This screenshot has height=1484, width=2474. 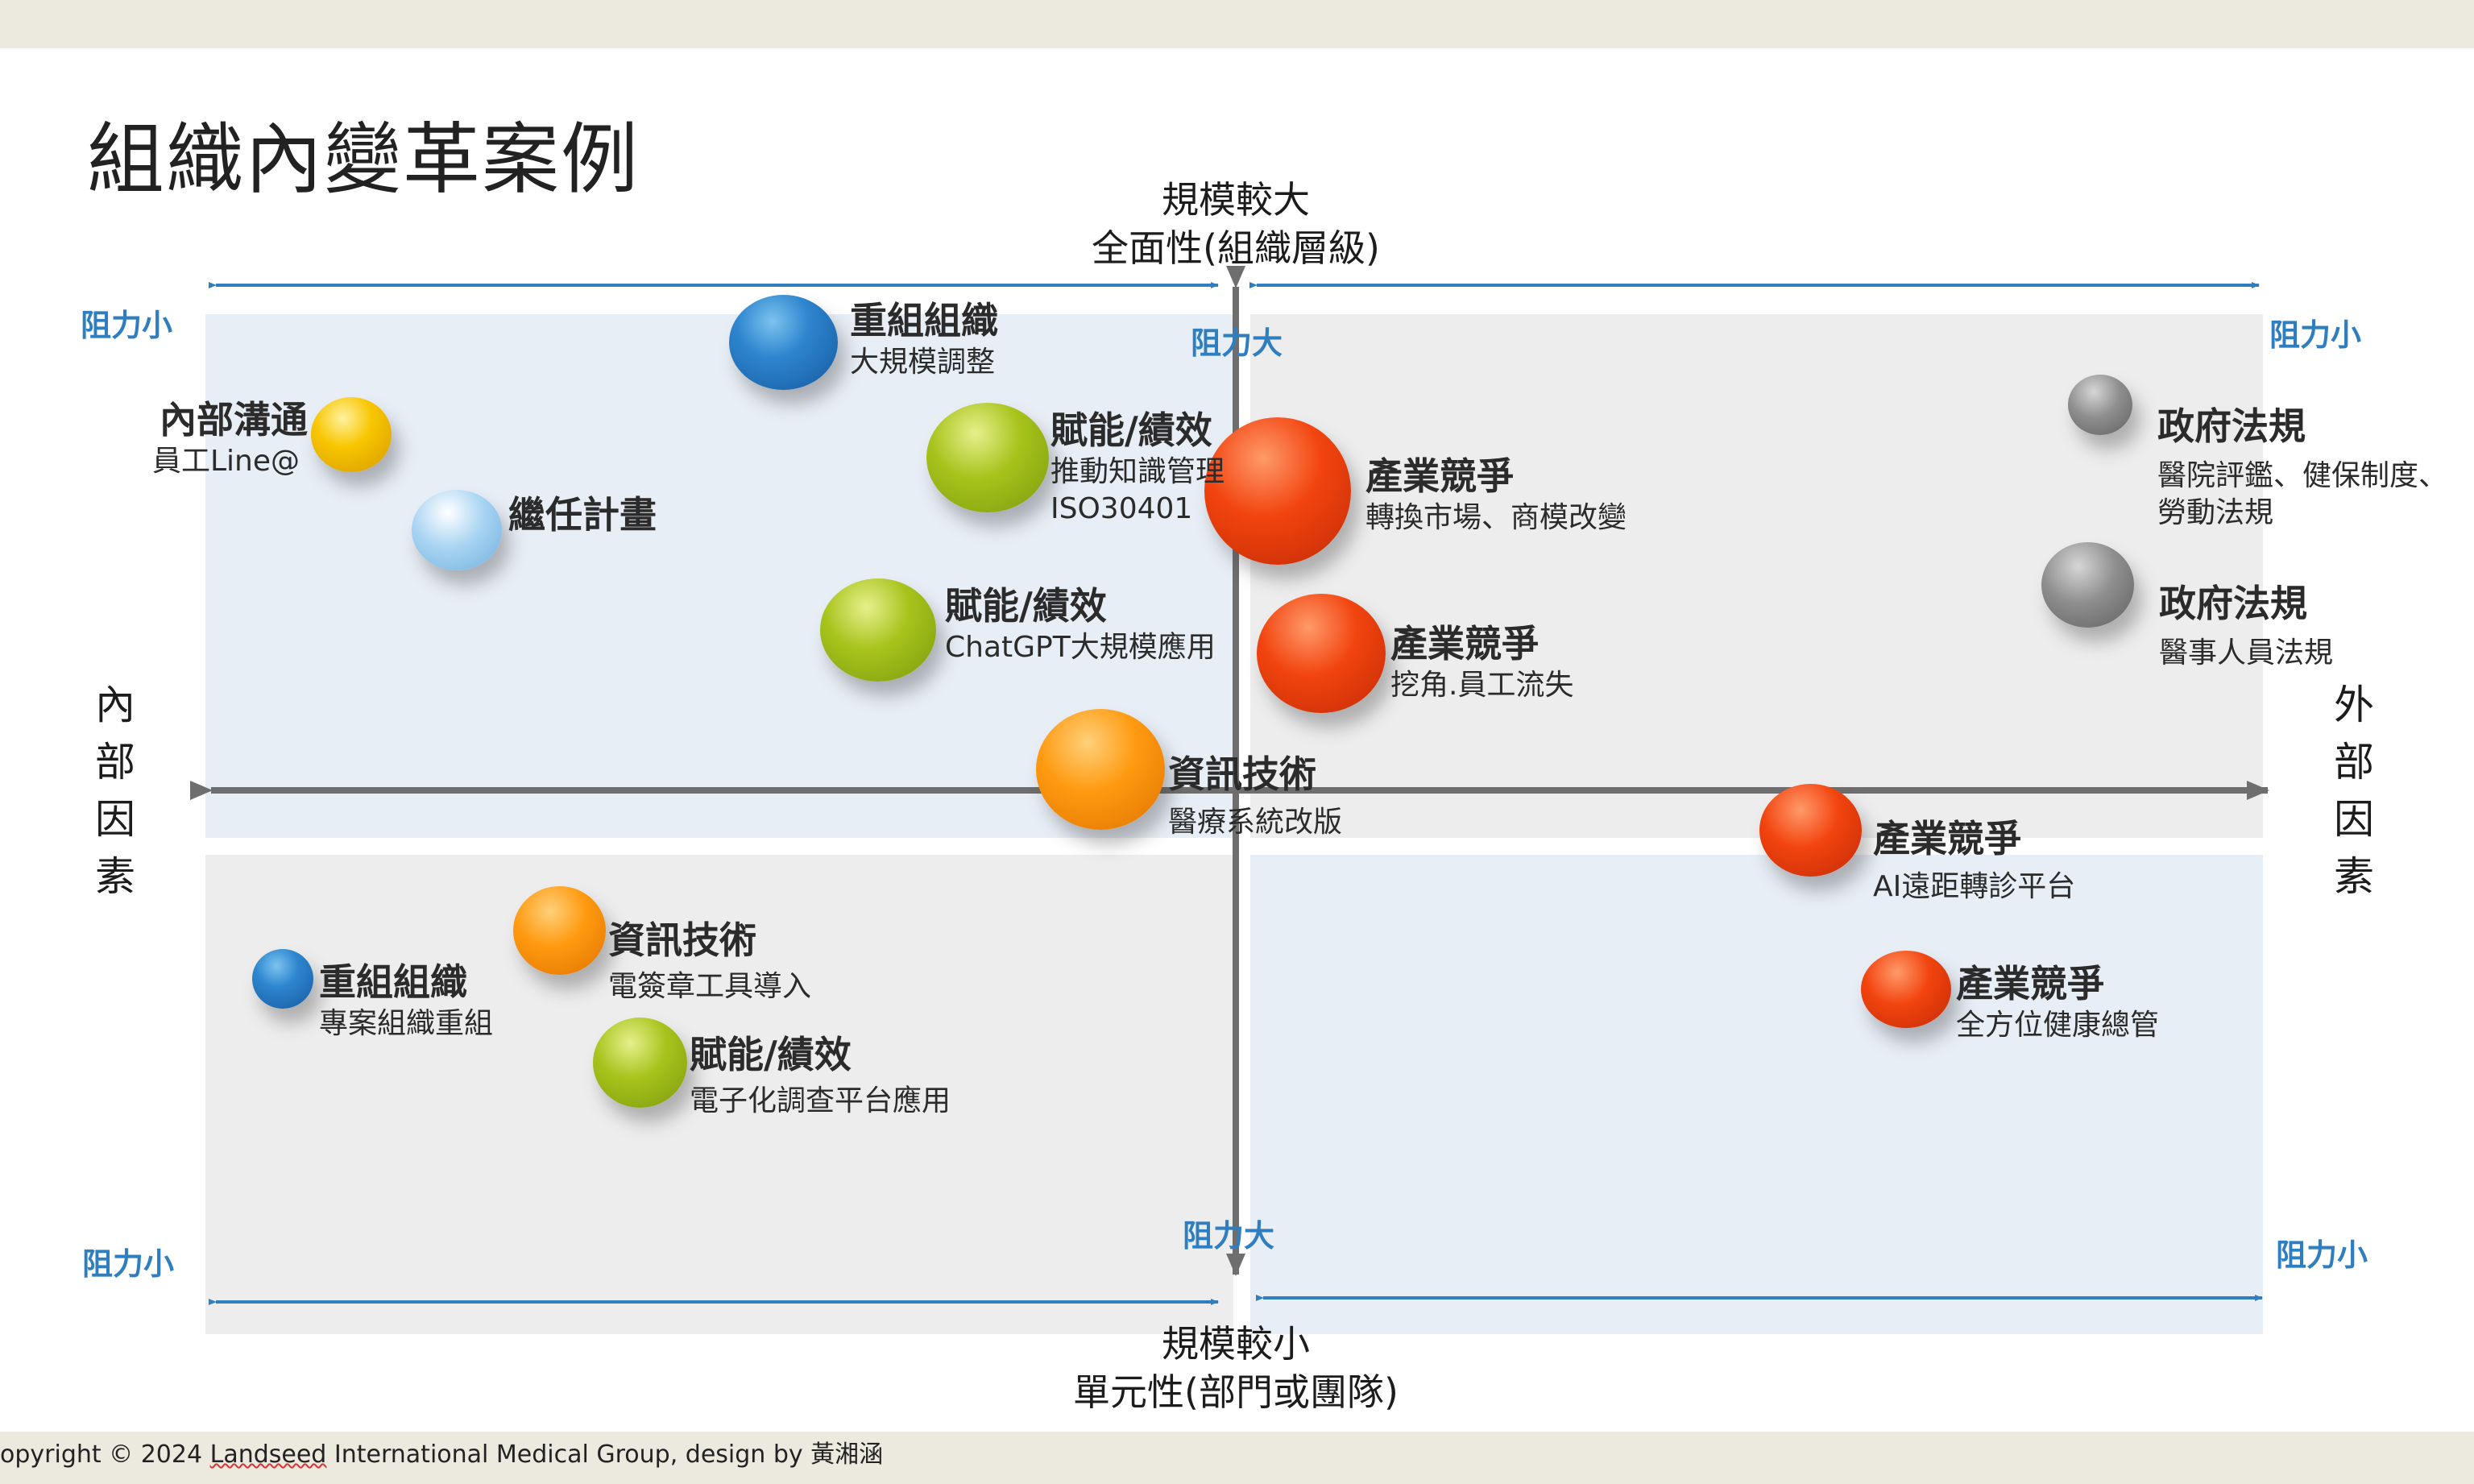 What do you see at coordinates (115, 705) in the screenshot?
I see `axis-left-char: 內` at bounding box center [115, 705].